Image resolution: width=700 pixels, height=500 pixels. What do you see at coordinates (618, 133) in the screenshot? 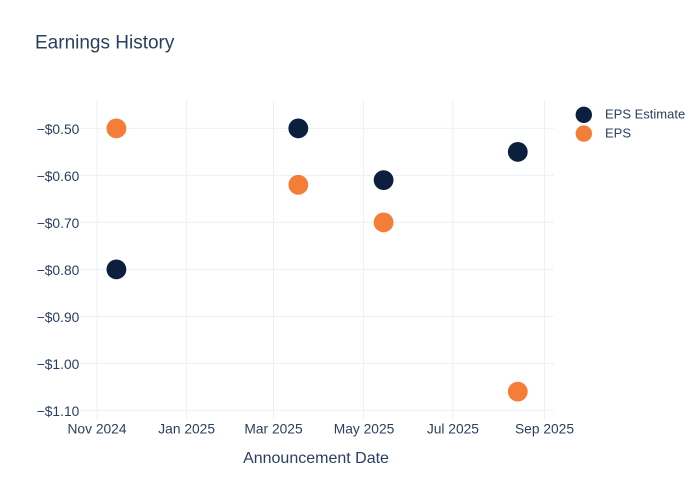
I see `svg-text: EPS` at bounding box center [618, 133].